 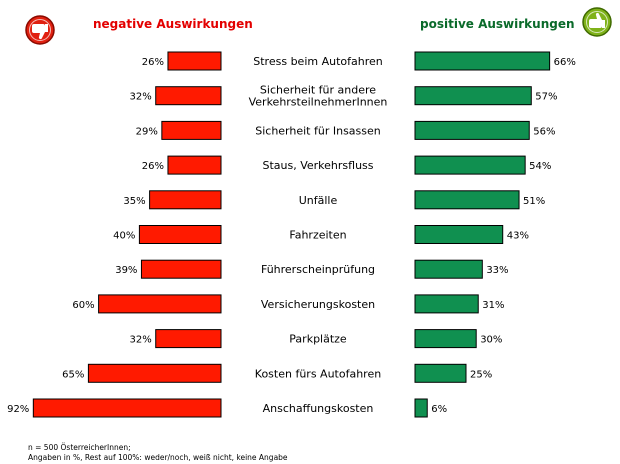 I want to click on category-label-8: Parkplätze, so click(x=318, y=339).